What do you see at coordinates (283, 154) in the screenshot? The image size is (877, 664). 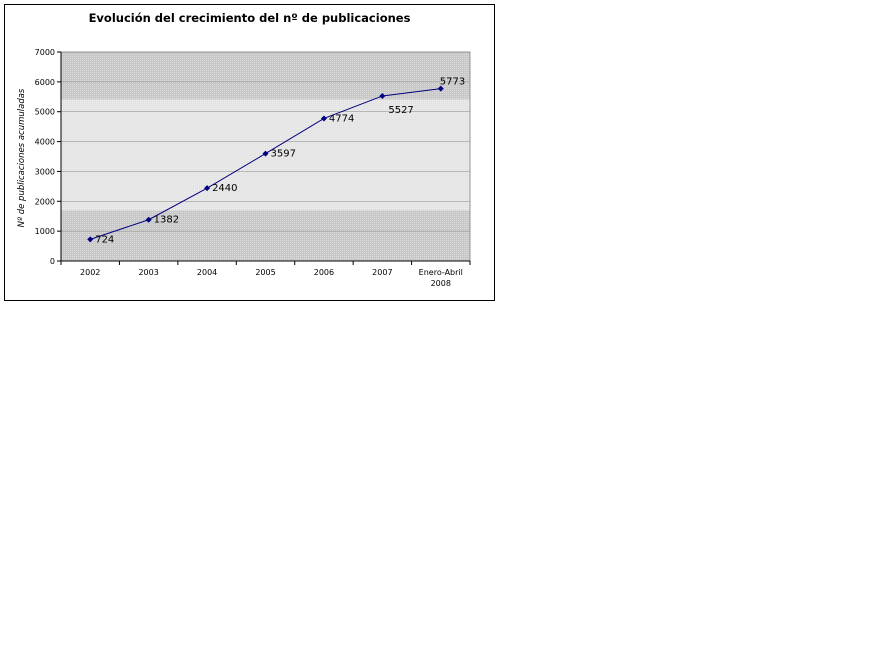 I see `data-label-3: 3597` at bounding box center [283, 154].